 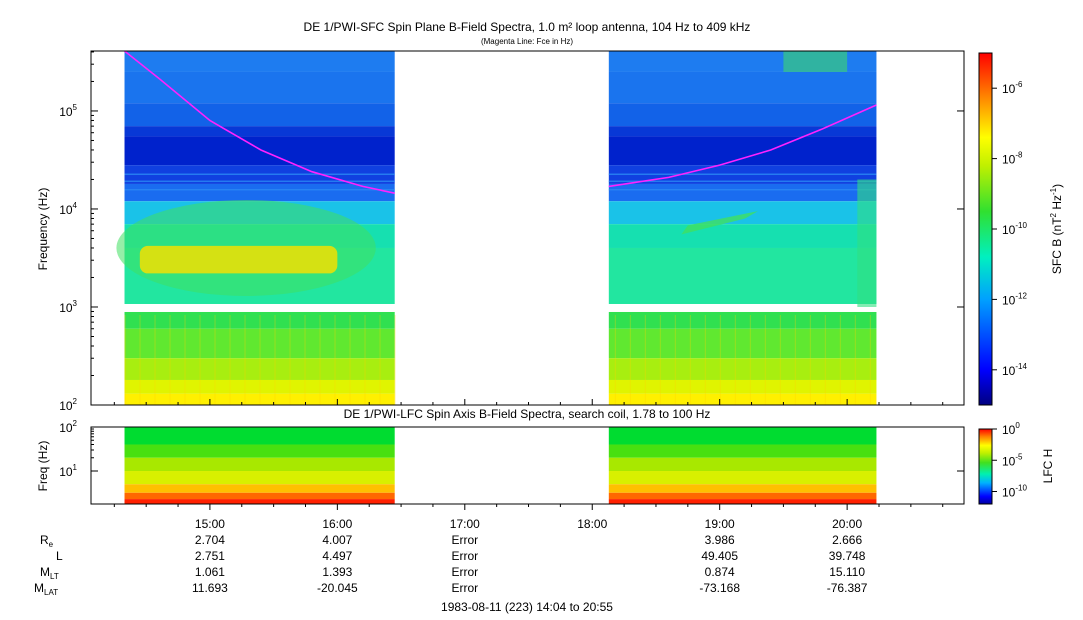 What do you see at coordinates (815, 61) in the screenshot?
I see `upper-emission` at bounding box center [815, 61].